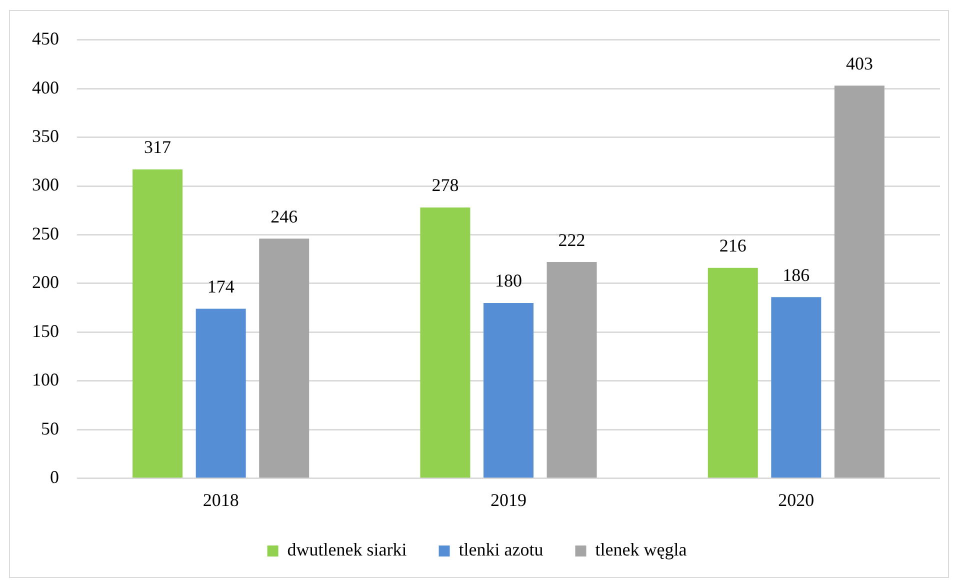 The width and height of the screenshot is (957, 580). What do you see at coordinates (284, 216) in the screenshot?
I see `data-label: 246` at bounding box center [284, 216].